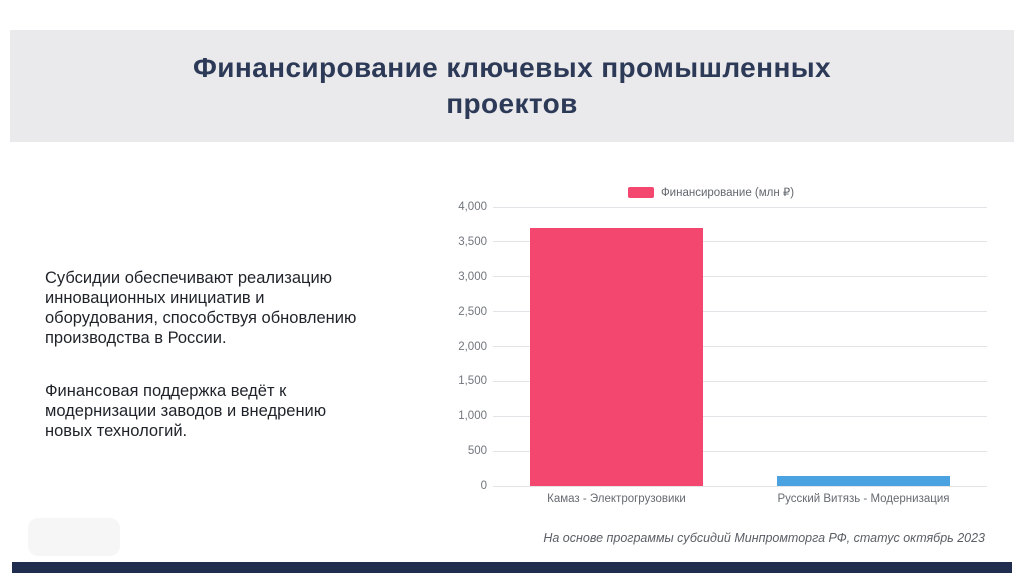 The image size is (1024, 574). I want to click on chart-legend: Финансирование (млн ₽), so click(711, 192).